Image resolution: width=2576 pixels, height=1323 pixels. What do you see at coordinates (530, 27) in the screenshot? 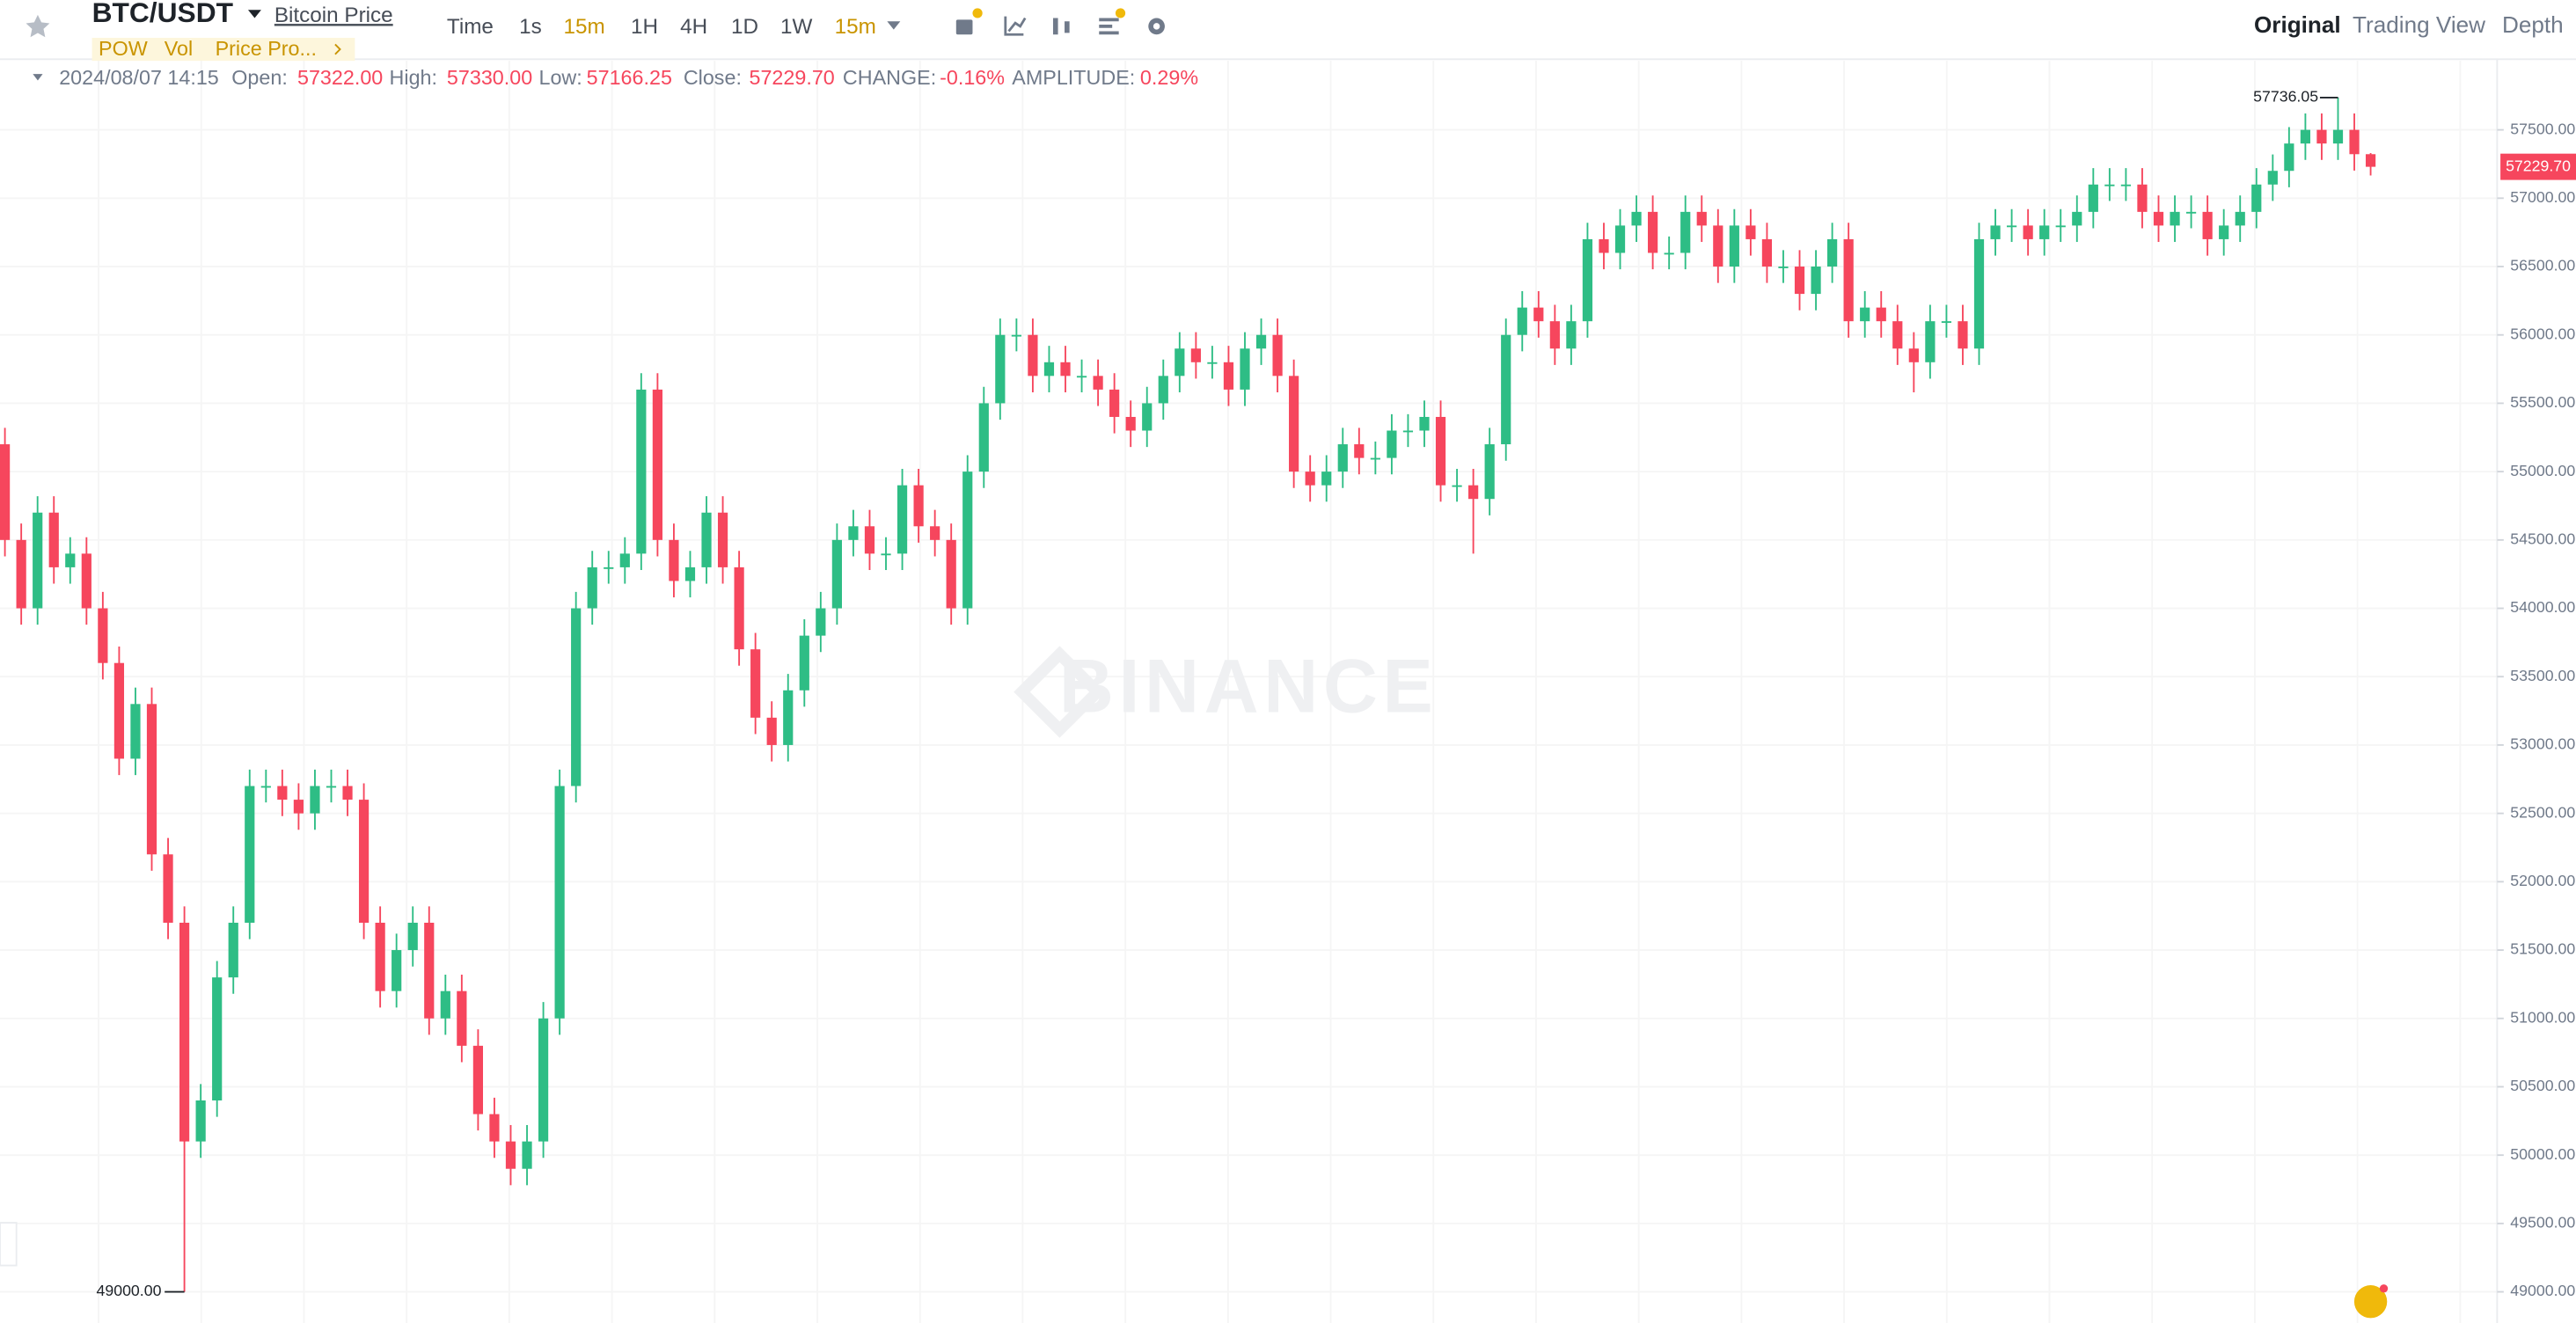
I see `interval: 1s` at bounding box center [530, 27].